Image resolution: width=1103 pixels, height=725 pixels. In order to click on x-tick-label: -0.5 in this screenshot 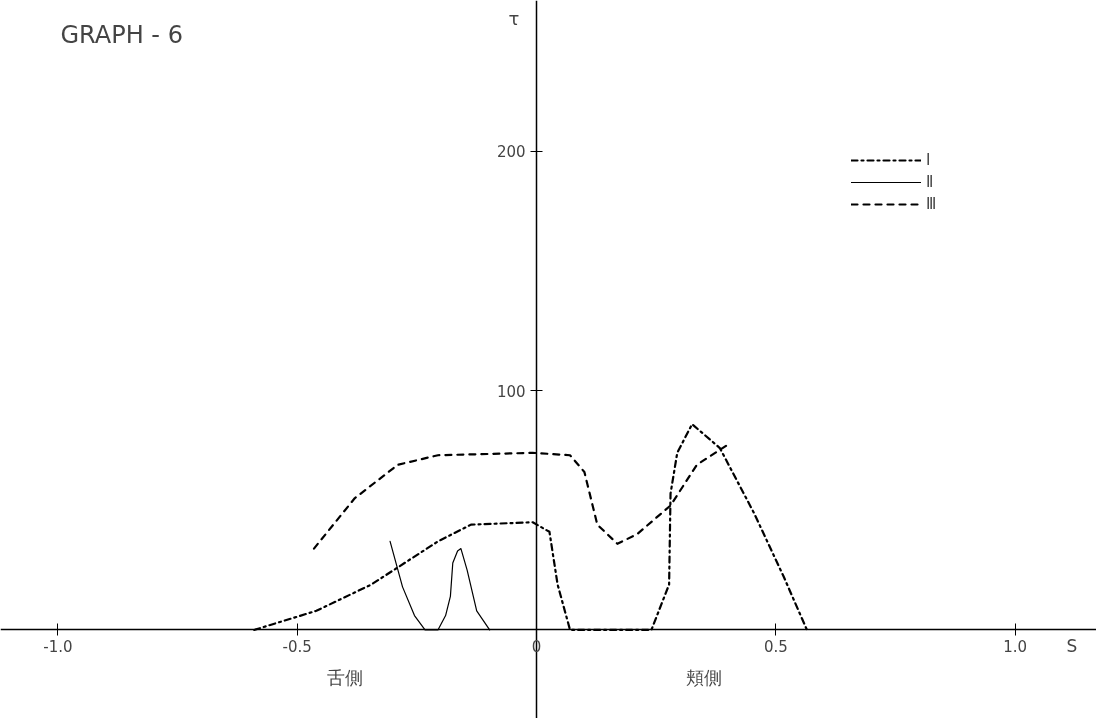, I will do `click(297, 646)`.